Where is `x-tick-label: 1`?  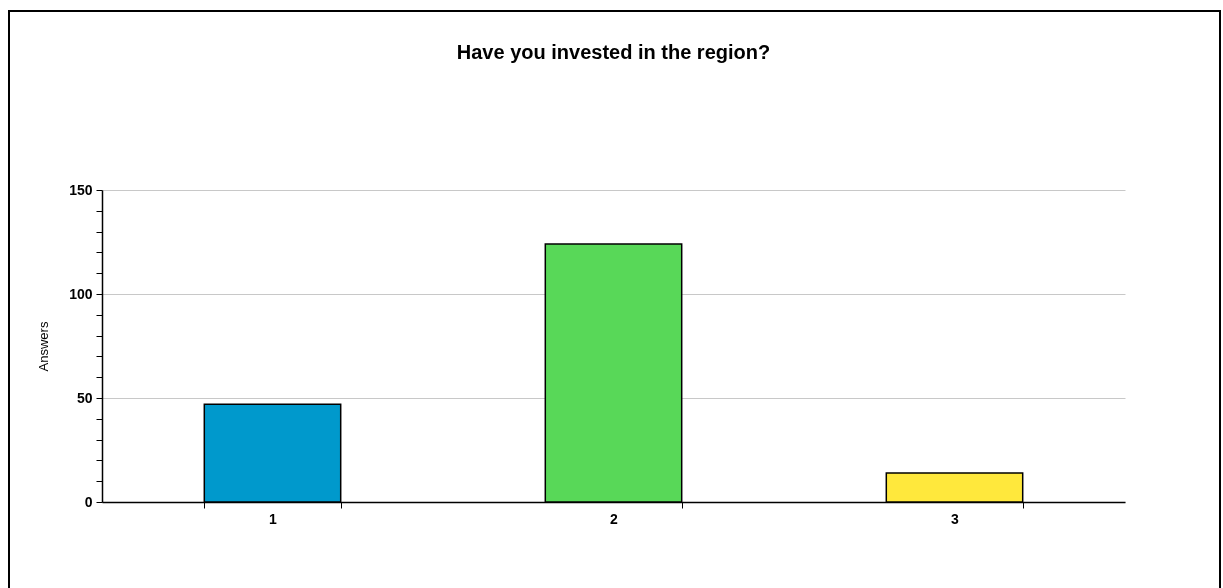
x-tick-label: 1 is located at coordinates (273, 518).